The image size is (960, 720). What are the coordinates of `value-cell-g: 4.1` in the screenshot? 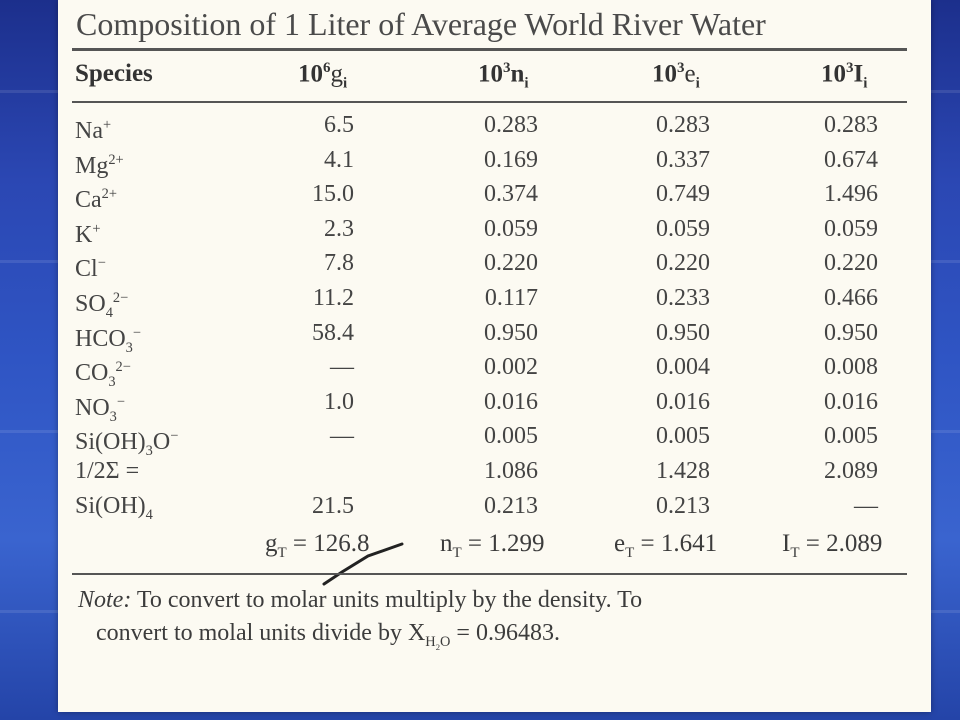 It's located at (339, 159).